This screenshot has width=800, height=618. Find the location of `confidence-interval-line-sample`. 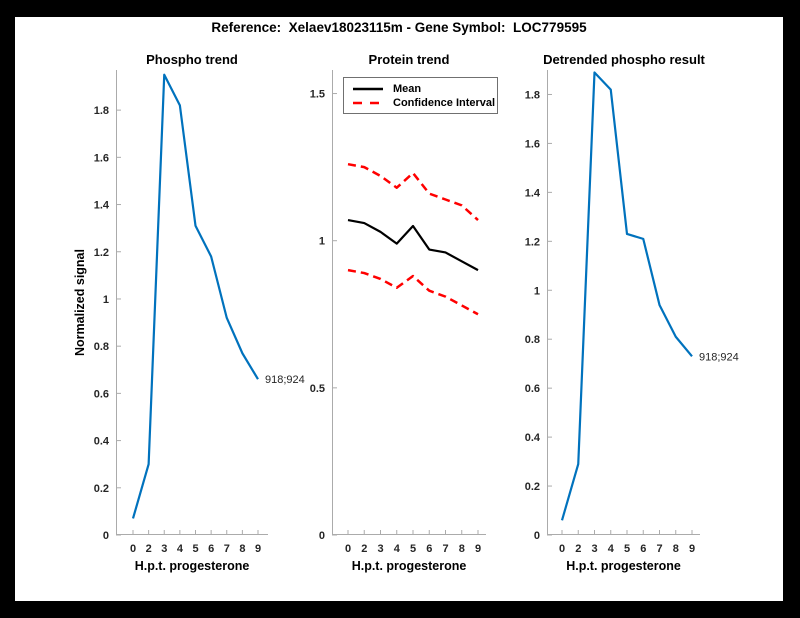

confidence-interval-line-sample is located at coordinates (368, 102).